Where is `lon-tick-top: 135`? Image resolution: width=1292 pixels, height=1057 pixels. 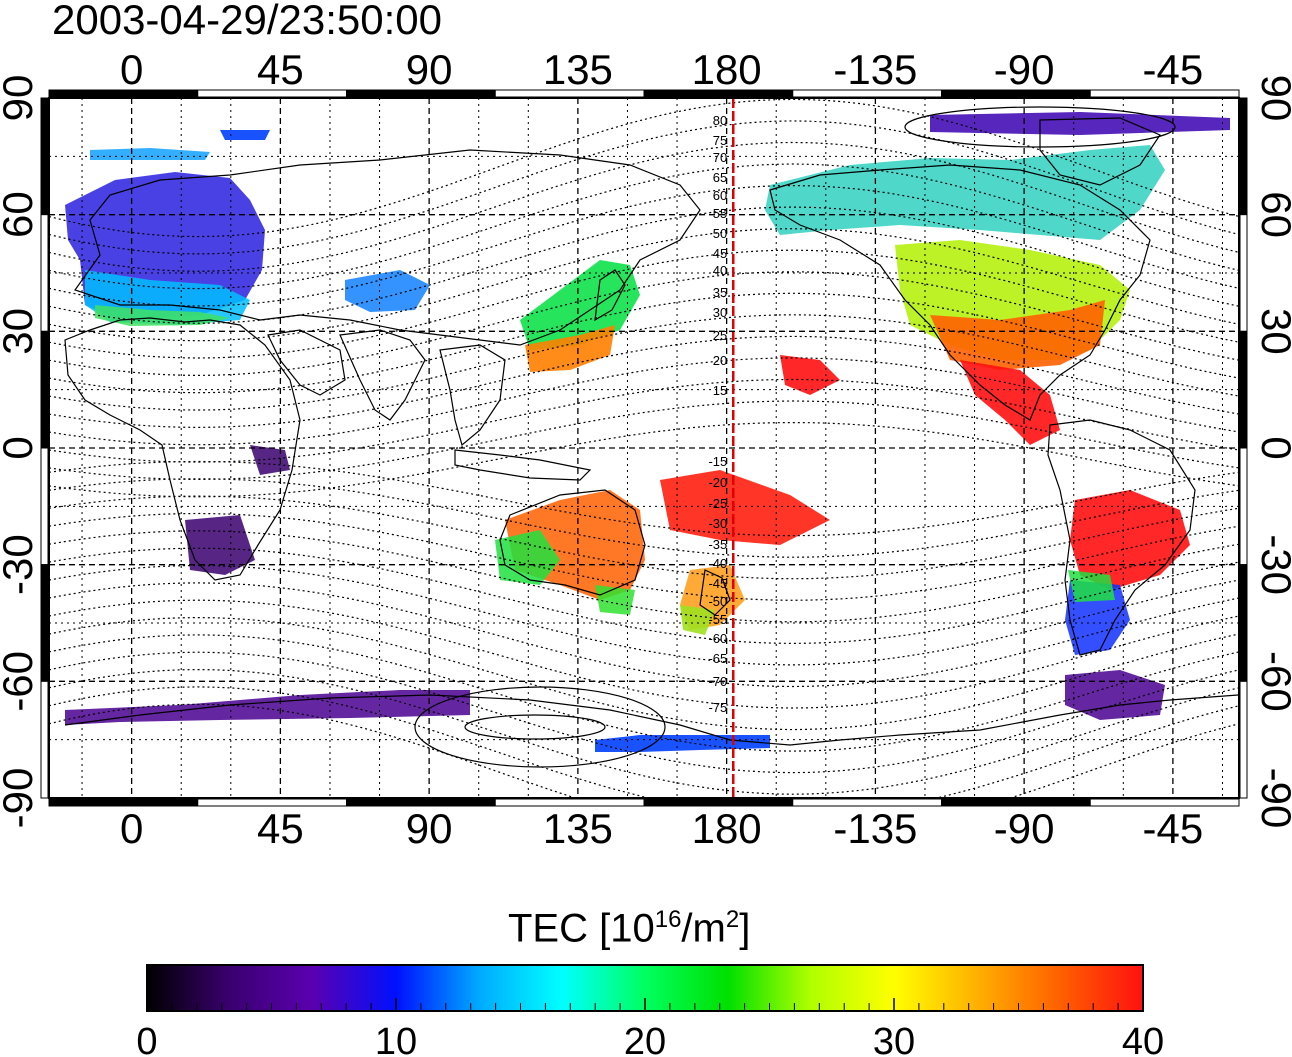 lon-tick-top: 135 is located at coordinates (578, 69).